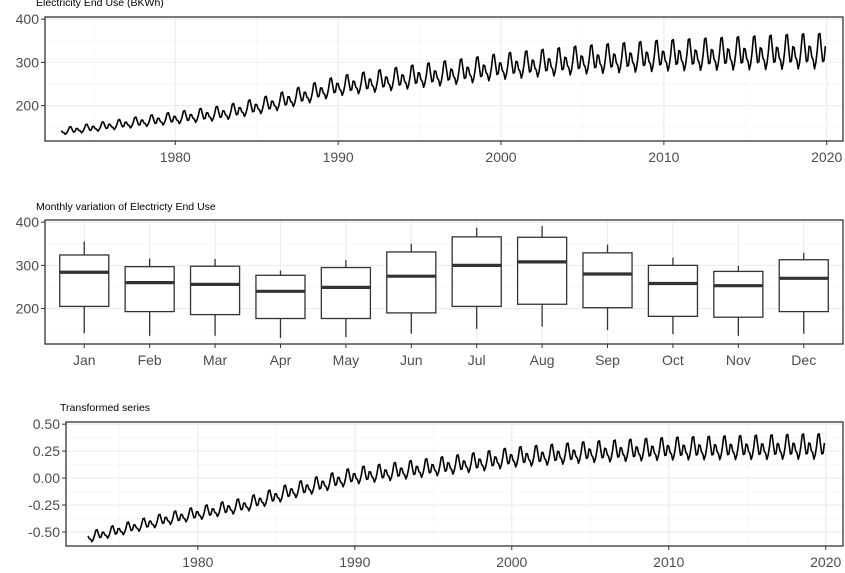 The width and height of the screenshot is (845, 573). What do you see at coordinates (44, 532) in the screenshot?
I see `y-tick-label: -0.50` at bounding box center [44, 532].